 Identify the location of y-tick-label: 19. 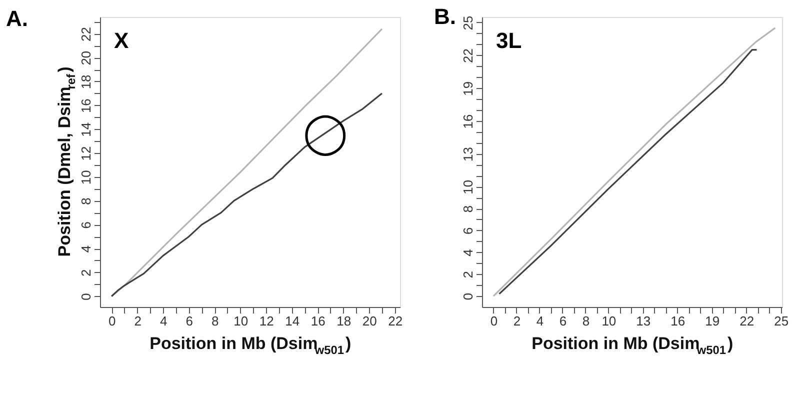
(468, 88).